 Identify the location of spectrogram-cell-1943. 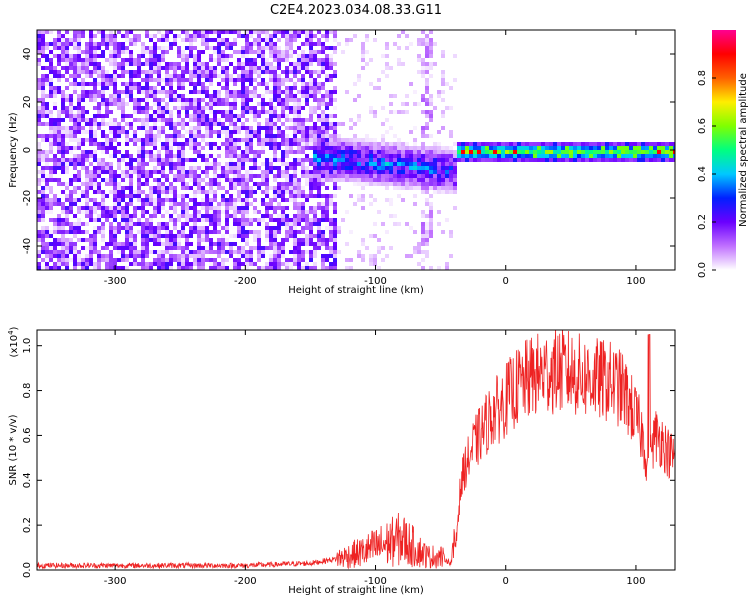
(219, 148).